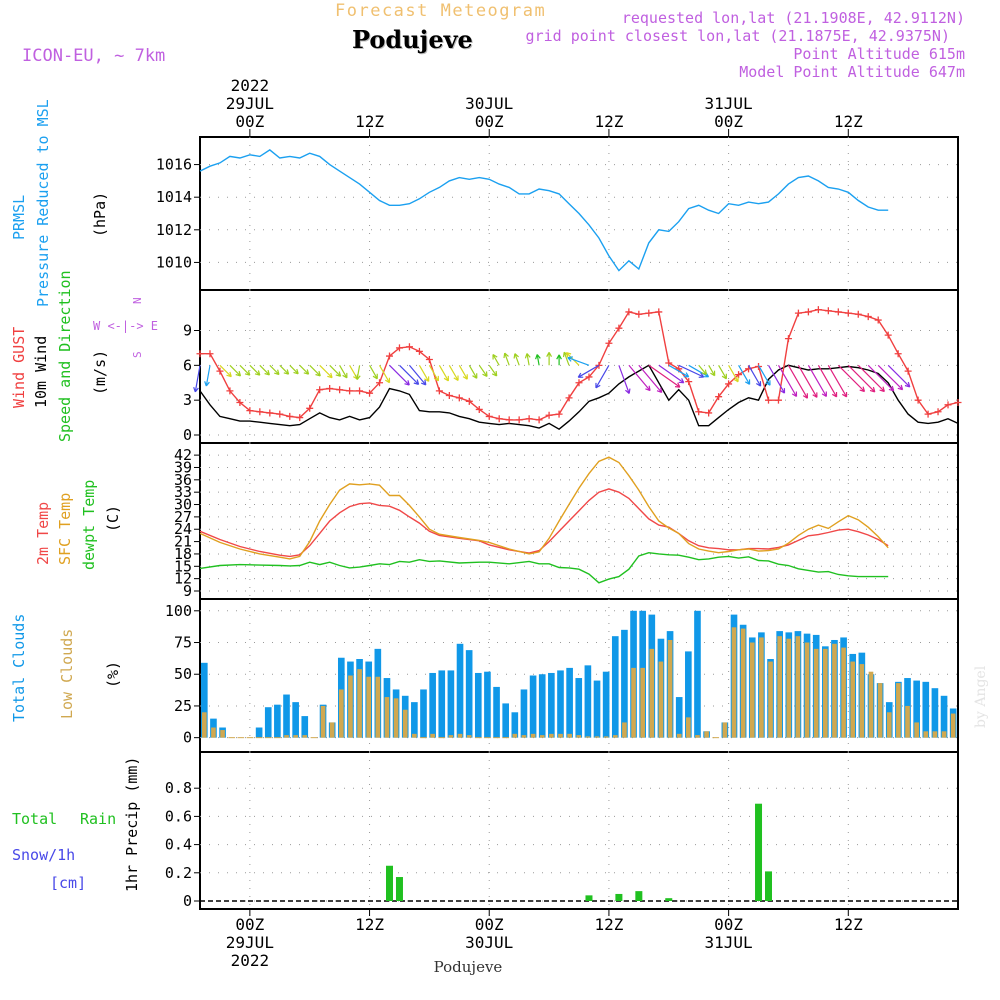  What do you see at coordinates (34, 819) in the screenshot?
I see `total-label: Total` at bounding box center [34, 819].